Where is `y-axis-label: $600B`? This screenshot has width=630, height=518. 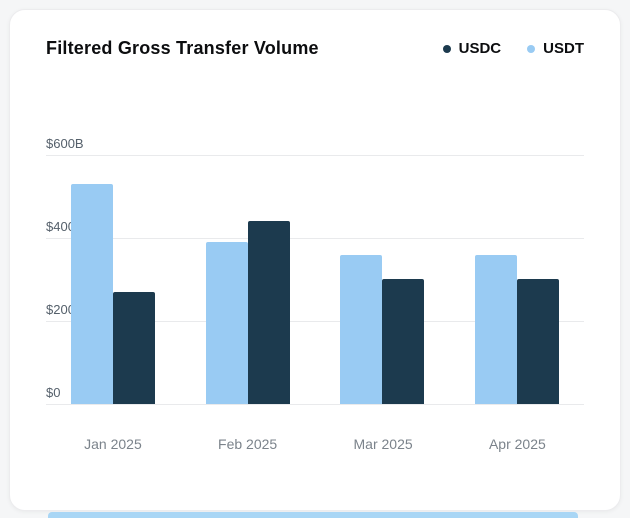
y-axis-label: $600B is located at coordinates (65, 143).